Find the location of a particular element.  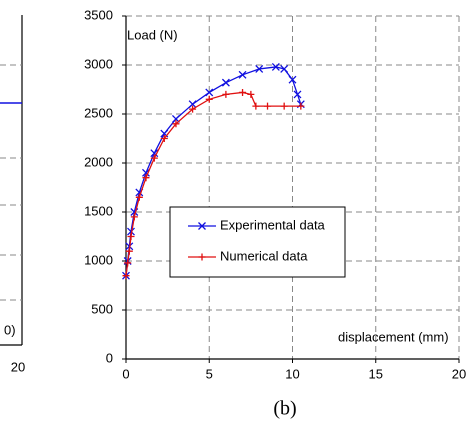

y-axis-label: Load (N) is located at coordinates (152, 34).